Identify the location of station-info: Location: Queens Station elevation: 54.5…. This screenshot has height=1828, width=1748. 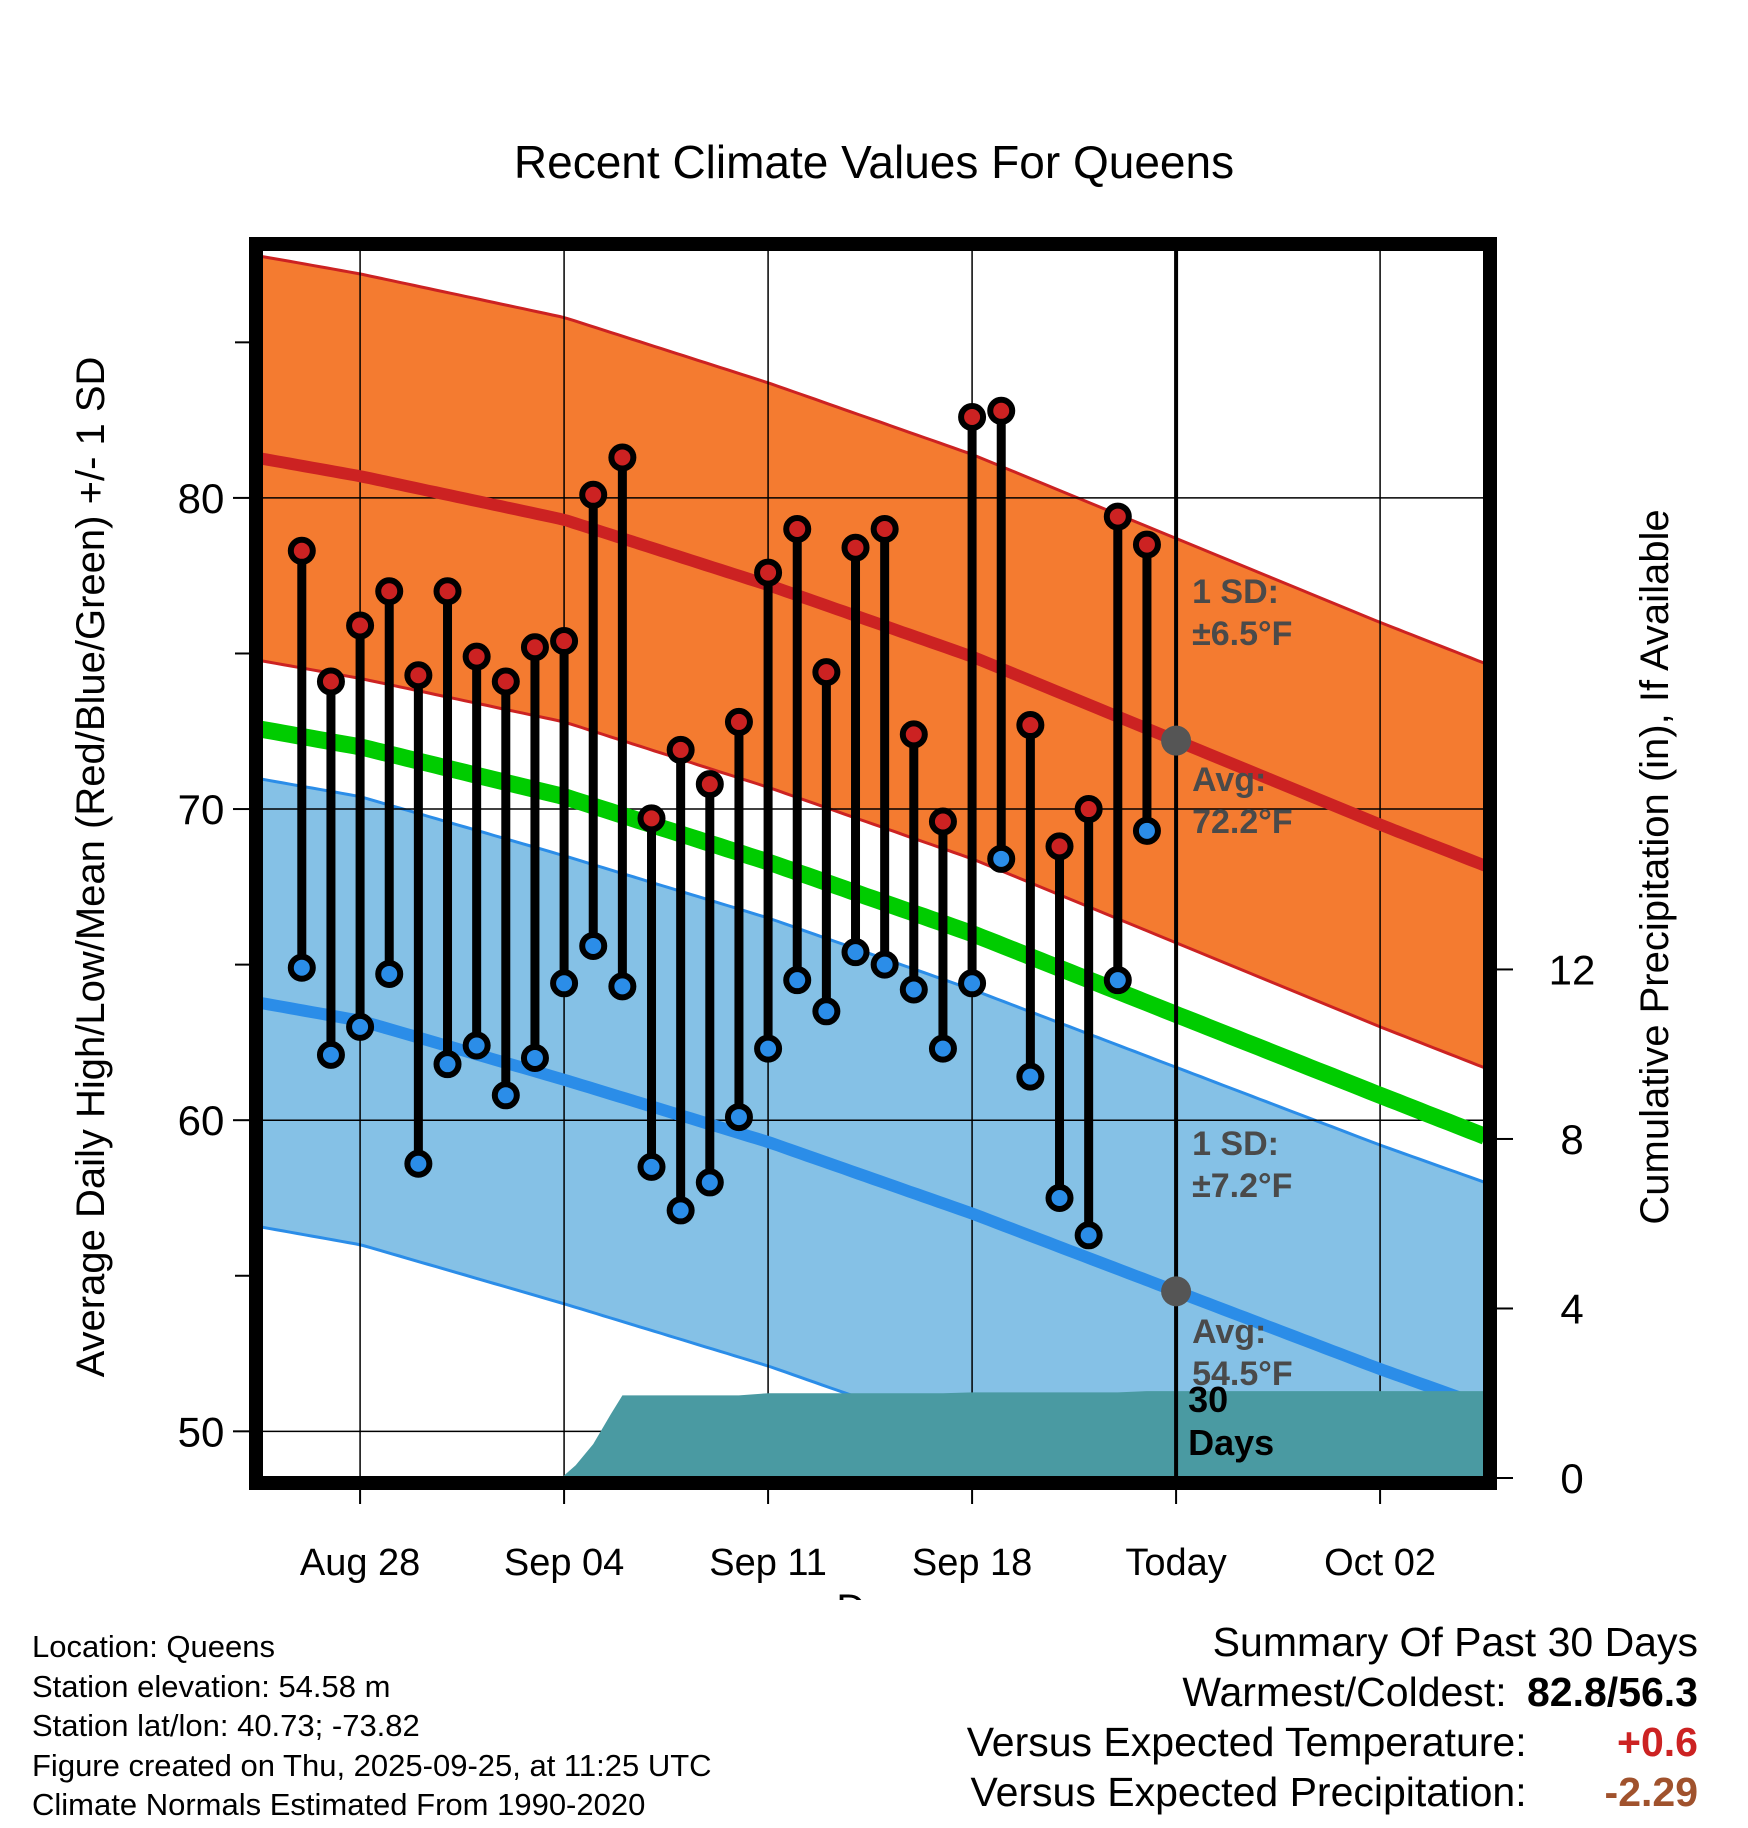
(372, 1726).